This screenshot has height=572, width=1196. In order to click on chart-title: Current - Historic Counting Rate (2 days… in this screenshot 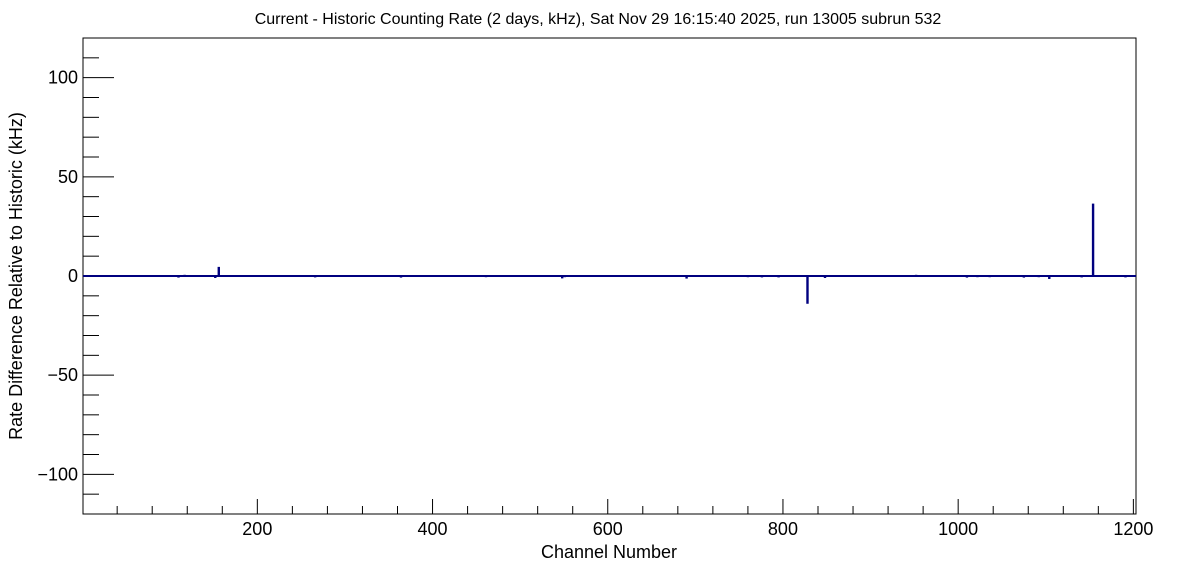, I will do `click(598, 19)`.